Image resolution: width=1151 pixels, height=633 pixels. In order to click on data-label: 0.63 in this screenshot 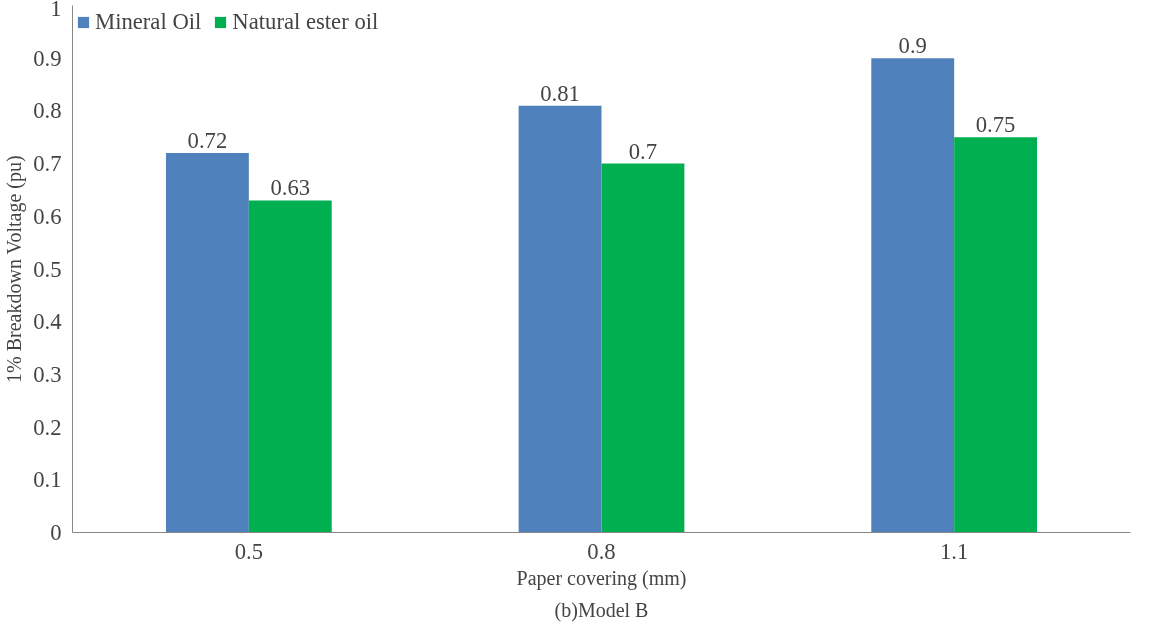, I will do `click(290, 188)`.